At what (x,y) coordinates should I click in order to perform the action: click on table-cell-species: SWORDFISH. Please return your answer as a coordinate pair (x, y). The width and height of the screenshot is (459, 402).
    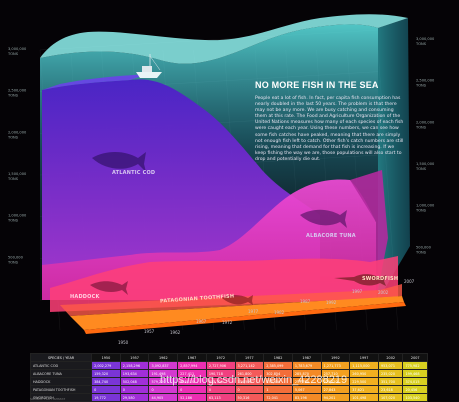
    Looking at the image, I should click on (61, 397).